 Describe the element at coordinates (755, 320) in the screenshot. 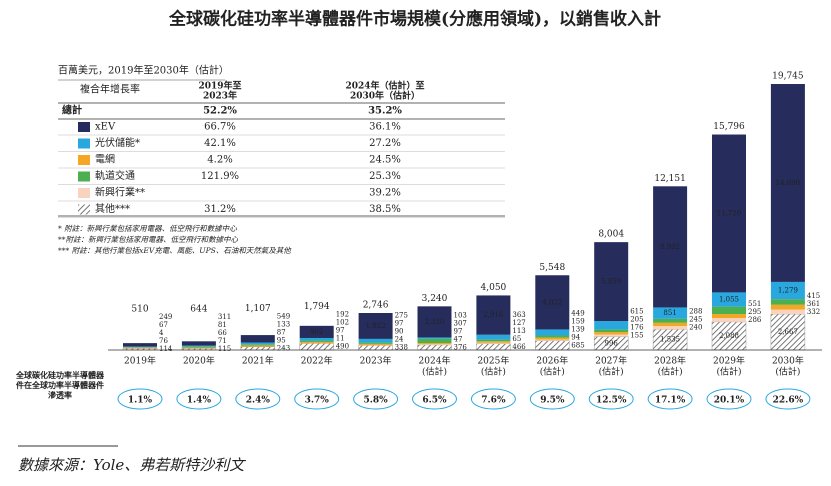

I see `value-label: 286` at that location.